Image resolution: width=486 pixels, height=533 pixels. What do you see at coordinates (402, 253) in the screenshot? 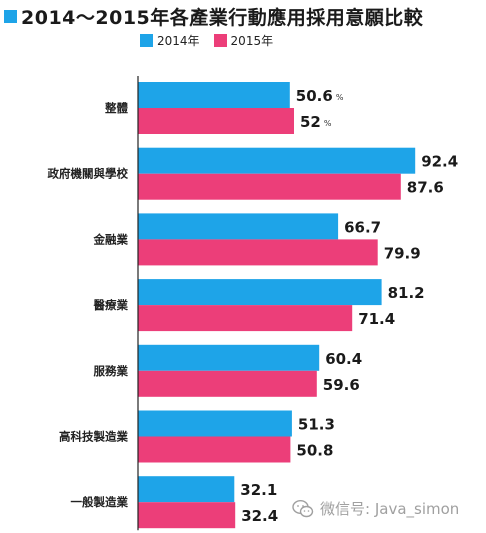
I see `data-label: 79.9` at bounding box center [402, 253].